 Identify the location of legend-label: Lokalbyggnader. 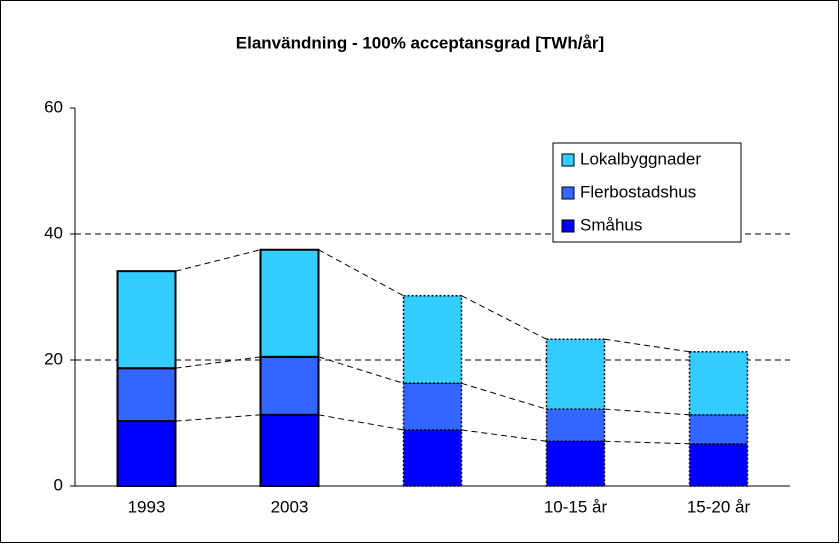
(640, 158).